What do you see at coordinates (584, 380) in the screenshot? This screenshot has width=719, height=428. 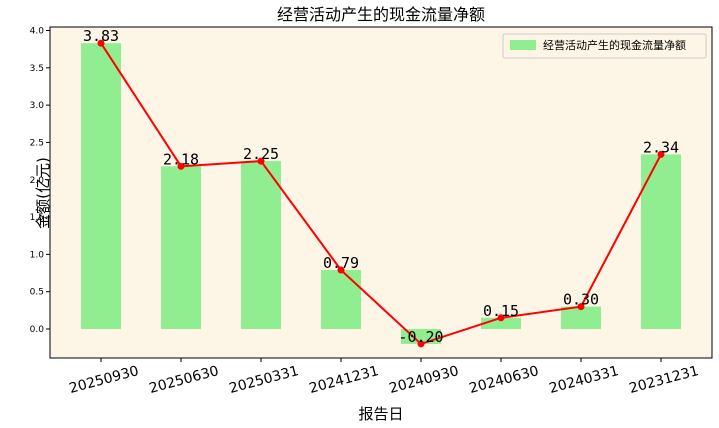 I see `x-tick-label-20240331: 20240331` at bounding box center [584, 380].